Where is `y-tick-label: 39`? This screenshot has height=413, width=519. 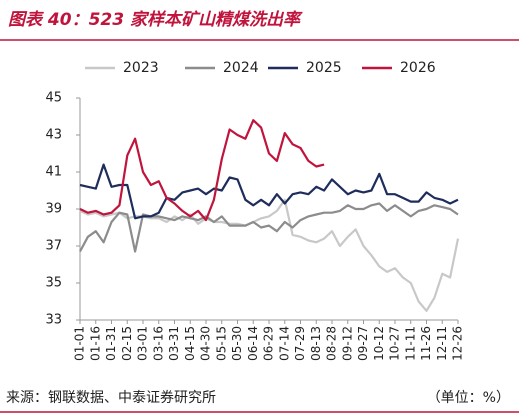 y-tick-label: 39 is located at coordinates (53, 209).